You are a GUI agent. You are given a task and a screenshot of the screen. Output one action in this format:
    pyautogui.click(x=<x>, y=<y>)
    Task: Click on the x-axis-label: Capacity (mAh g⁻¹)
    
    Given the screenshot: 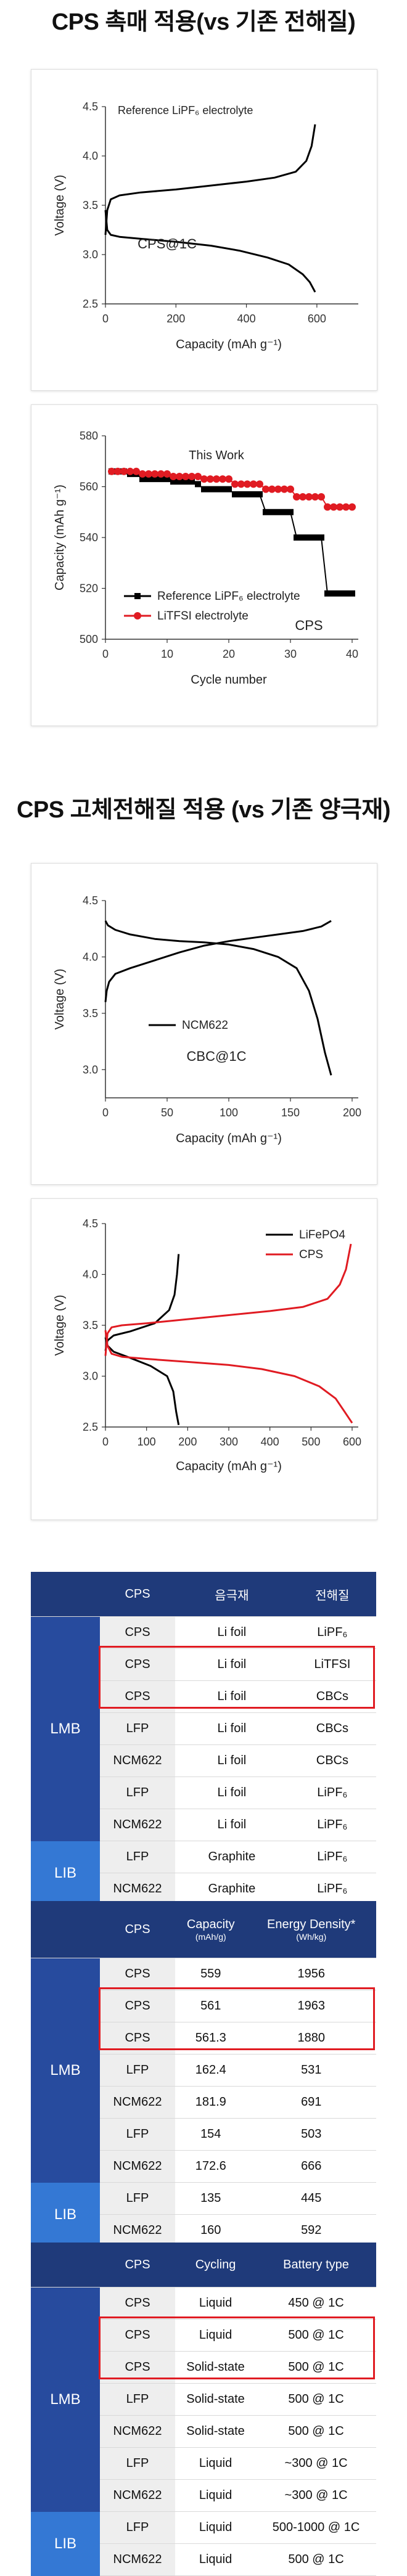 What is the action you would take?
    pyautogui.click(x=229, y=1466)
    